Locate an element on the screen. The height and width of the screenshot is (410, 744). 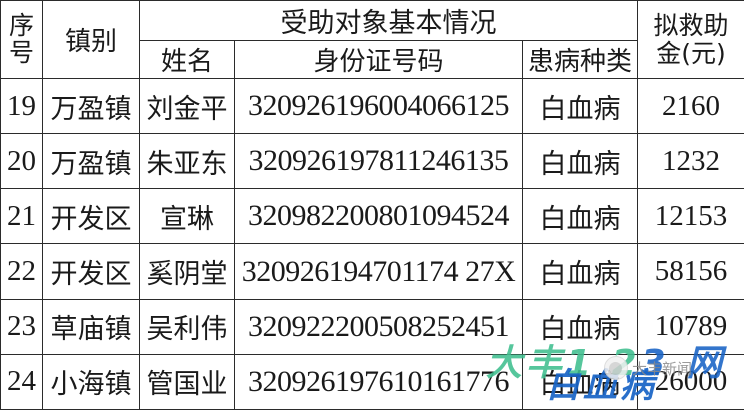
cell-township: 草庙镇 is located at coordinates (91, 326).